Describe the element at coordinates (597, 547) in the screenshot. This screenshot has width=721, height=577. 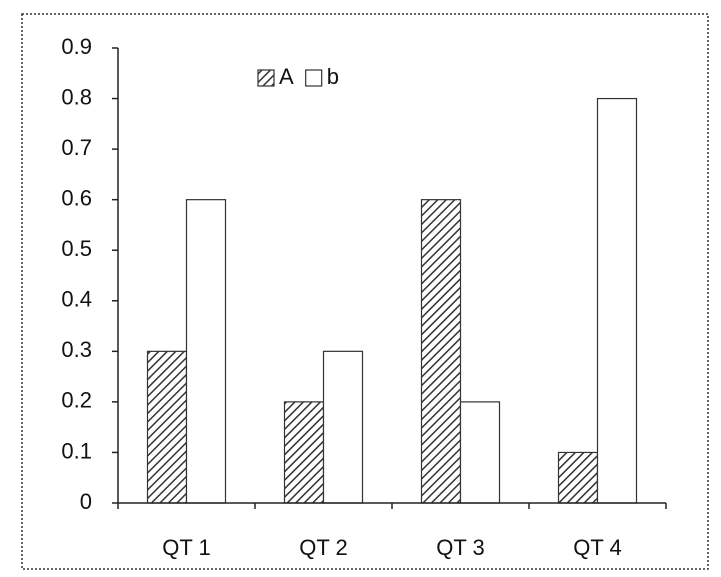
I see `x-tick-label: QT 4` at that location.